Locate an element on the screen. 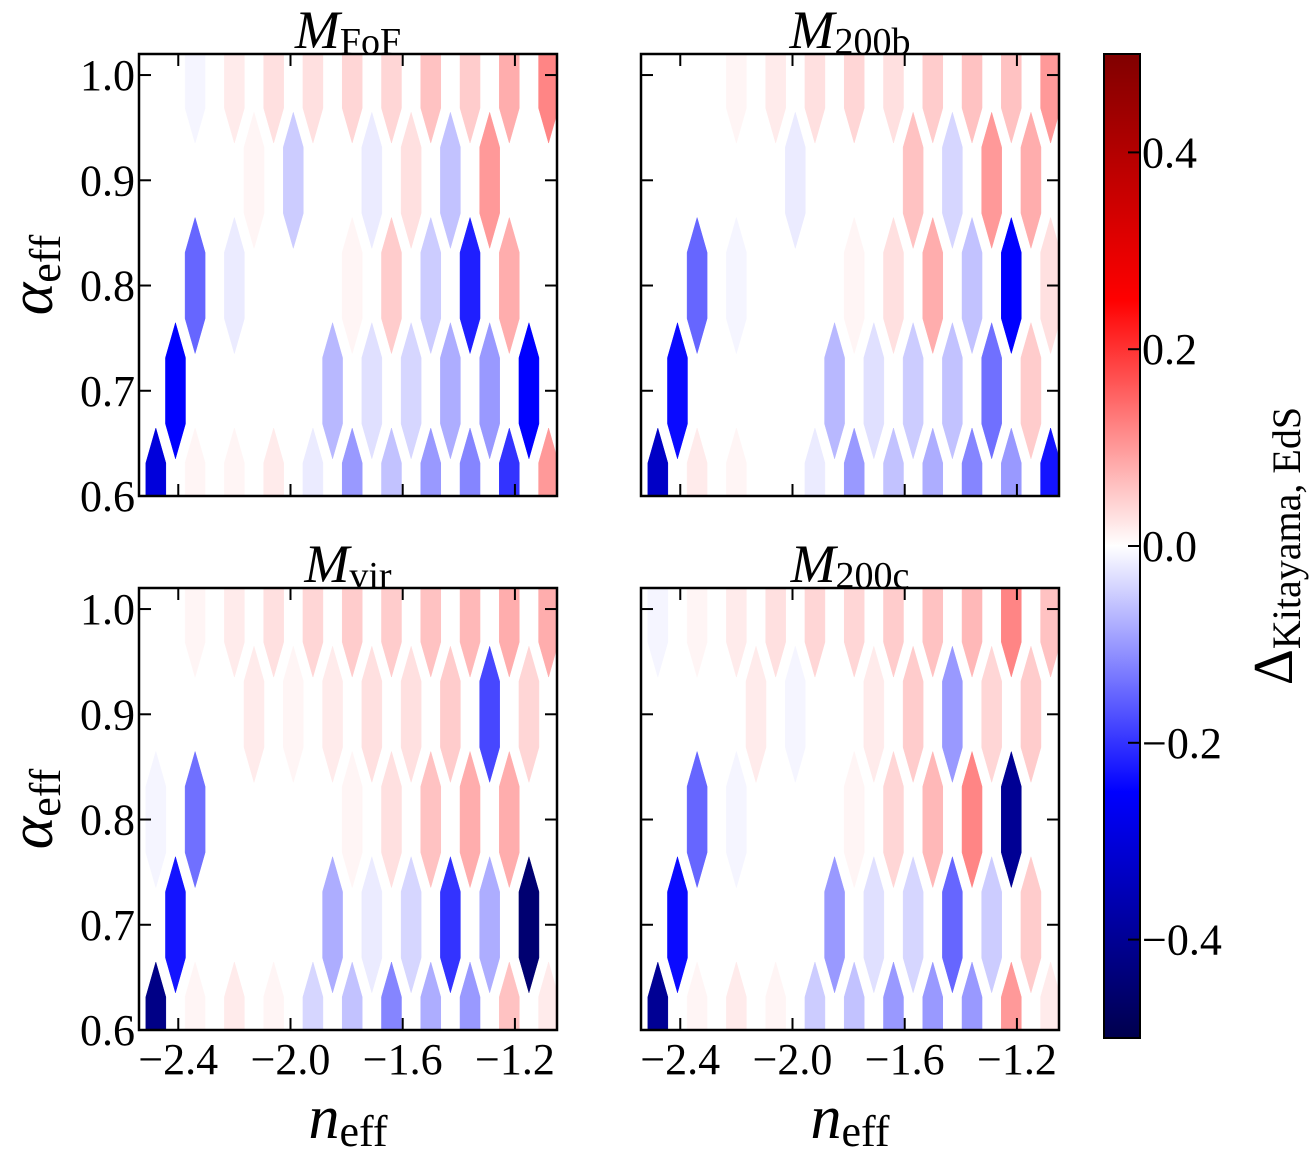 The width and height of the screenshot is (1315, 1154). colorbar-label-sub: Kitayama, EdS is located at coordinates (1286, 528).